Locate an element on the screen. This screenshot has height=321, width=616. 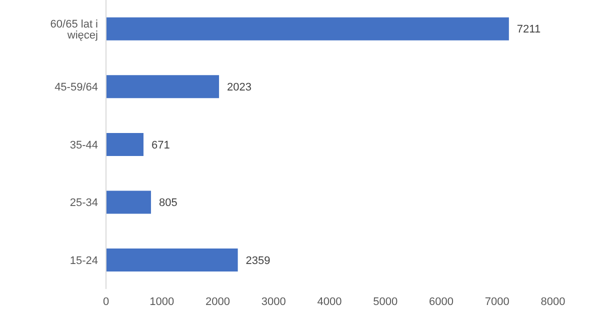
y-tick-label: 45-59/64 is located at coordinates (76, 88).